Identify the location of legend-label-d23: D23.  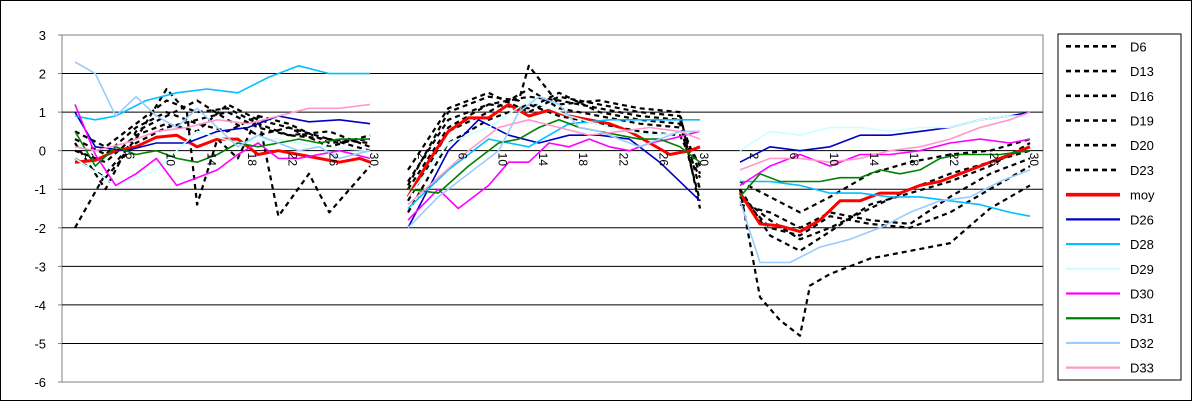
(1142, 170).